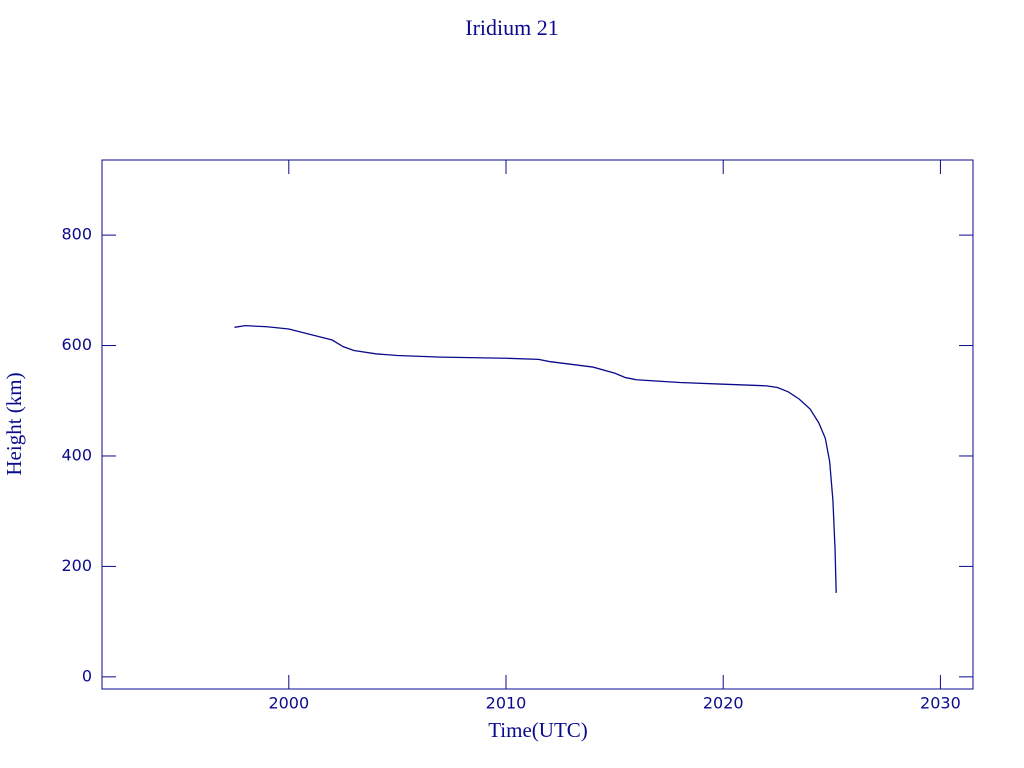  Describe the element at coordinates (76, 565) in the screenshot. I see `y-tick-label: 200` at that location.